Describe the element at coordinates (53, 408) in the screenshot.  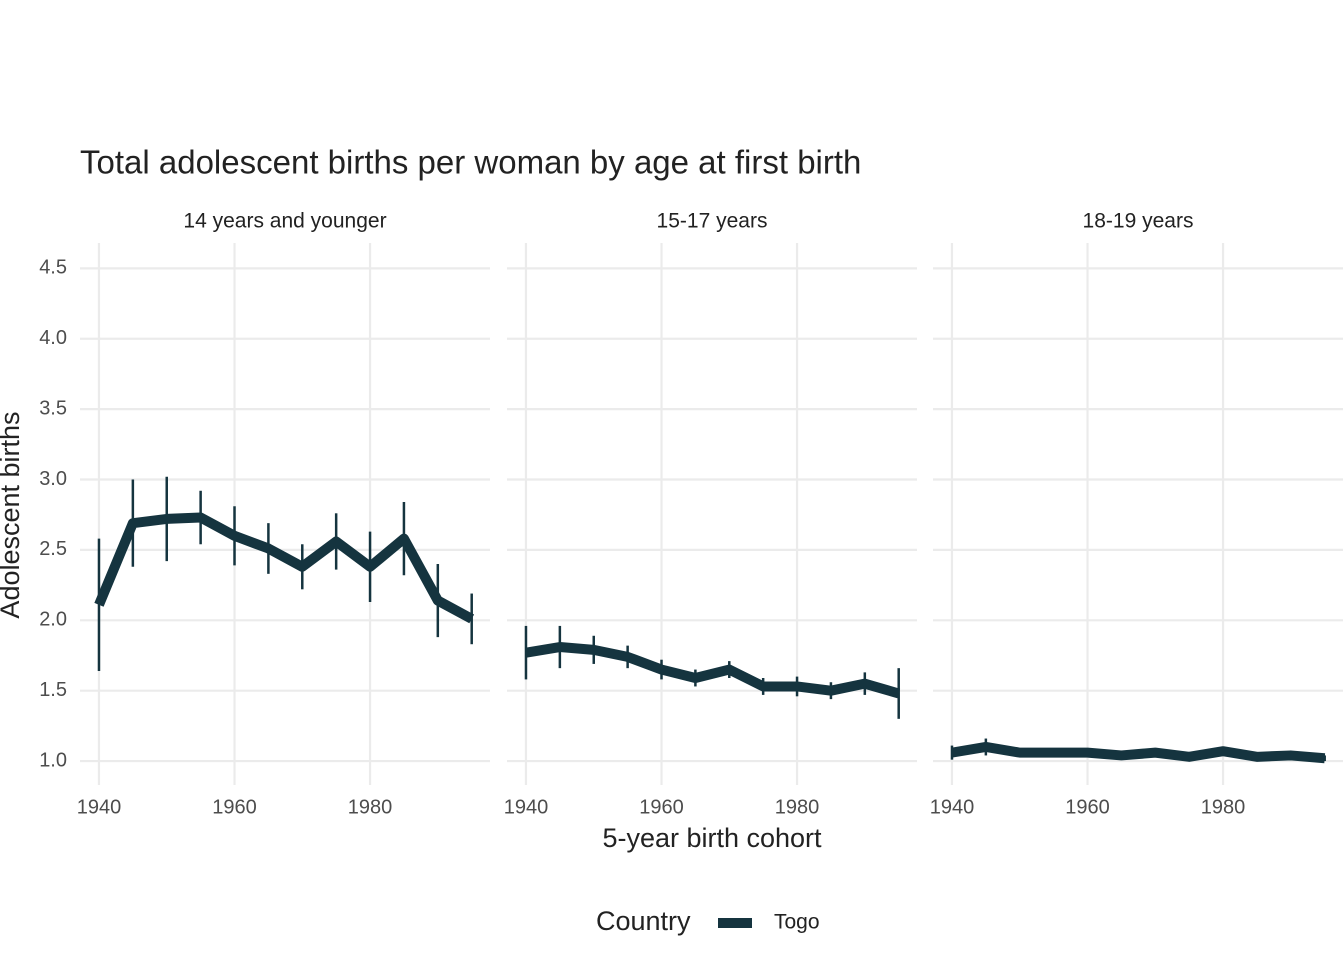
I see `y-tick-label: 3.5` at that location.